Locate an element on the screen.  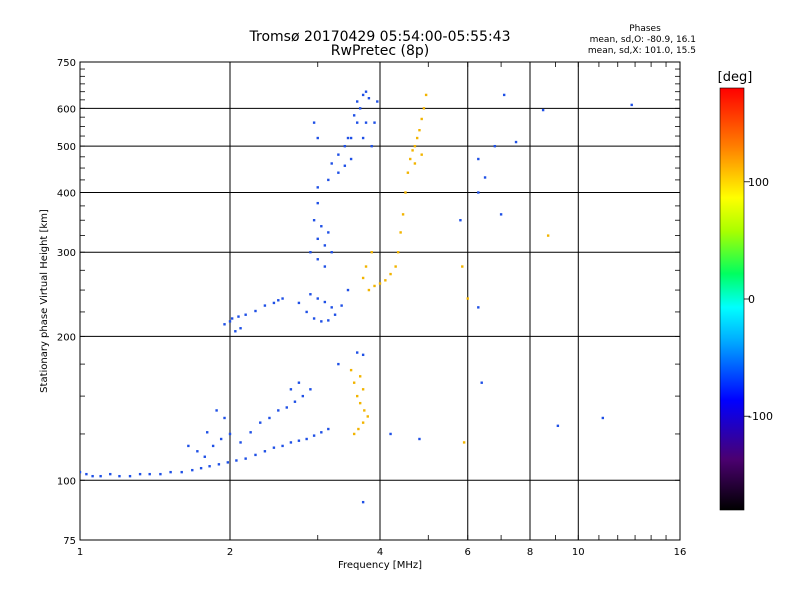
x-tick-label: 10 is located at coordinates (578, 552).